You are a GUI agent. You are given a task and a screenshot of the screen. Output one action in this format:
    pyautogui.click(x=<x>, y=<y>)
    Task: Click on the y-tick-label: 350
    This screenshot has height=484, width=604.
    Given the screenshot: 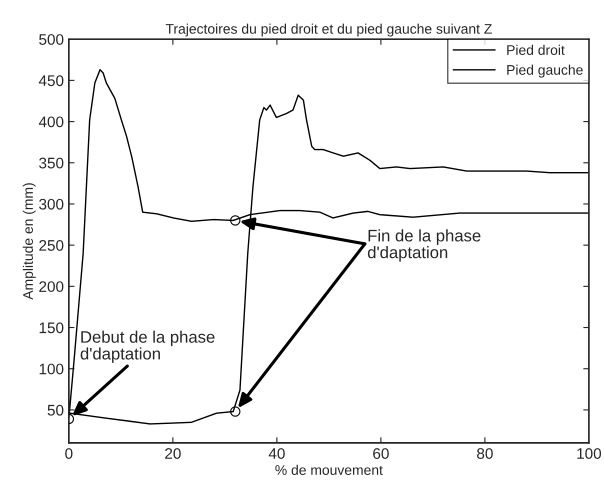 What is the action you would take?
    pyautogui.click(x=51, y=163)
    